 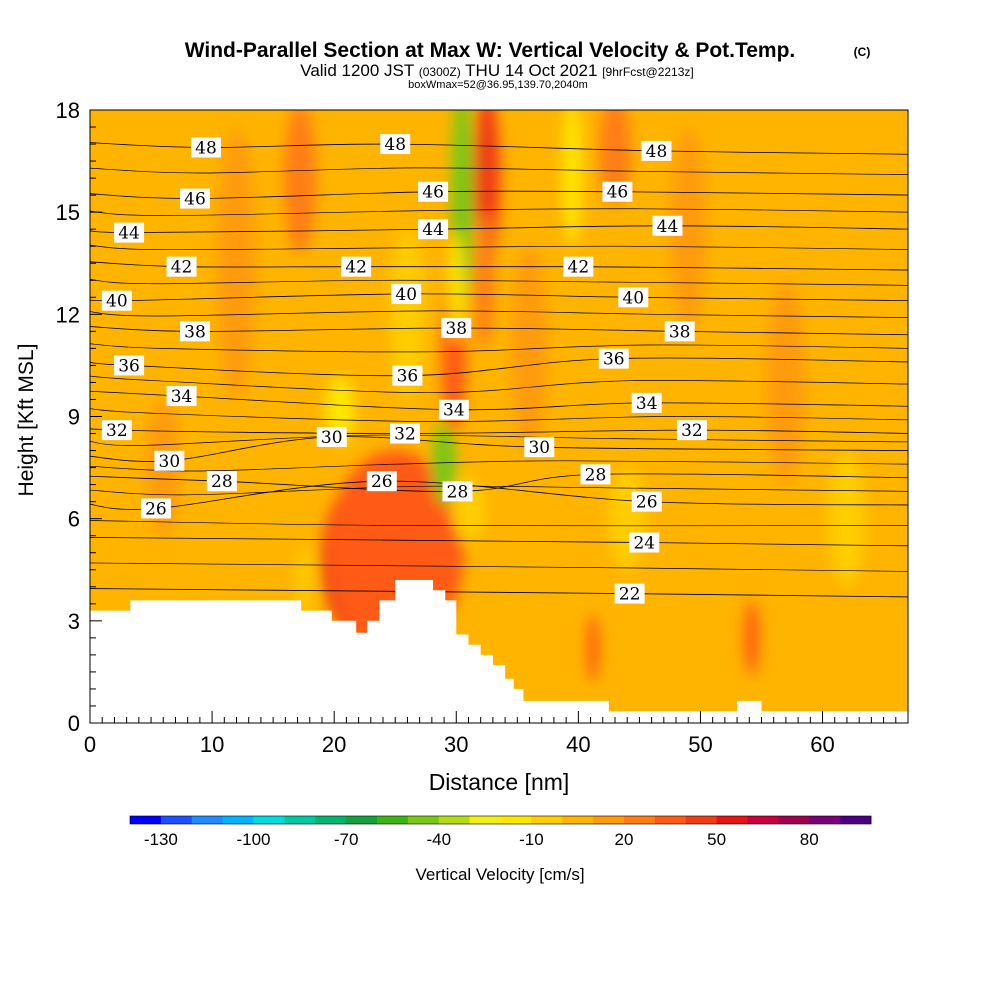 I want to click on svg-text: 42, so click(x=579, y=268).